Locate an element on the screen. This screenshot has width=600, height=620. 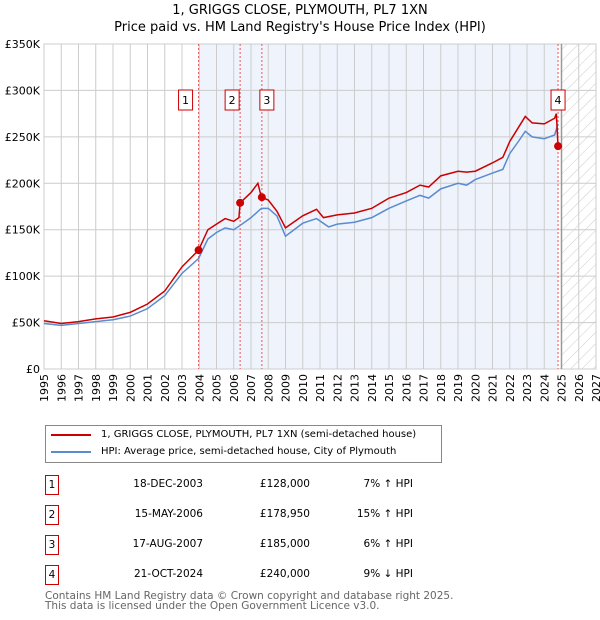
x-tick-label: 1995 is located at coordinates (44, 388).